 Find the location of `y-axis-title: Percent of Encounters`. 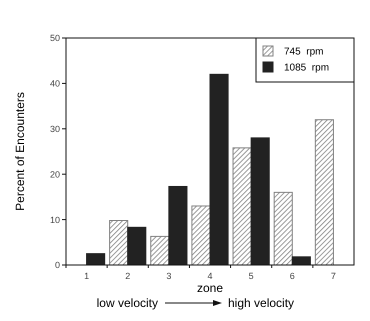

y-axis-title: Percent of Encounters is located at coordinates (20, 151).